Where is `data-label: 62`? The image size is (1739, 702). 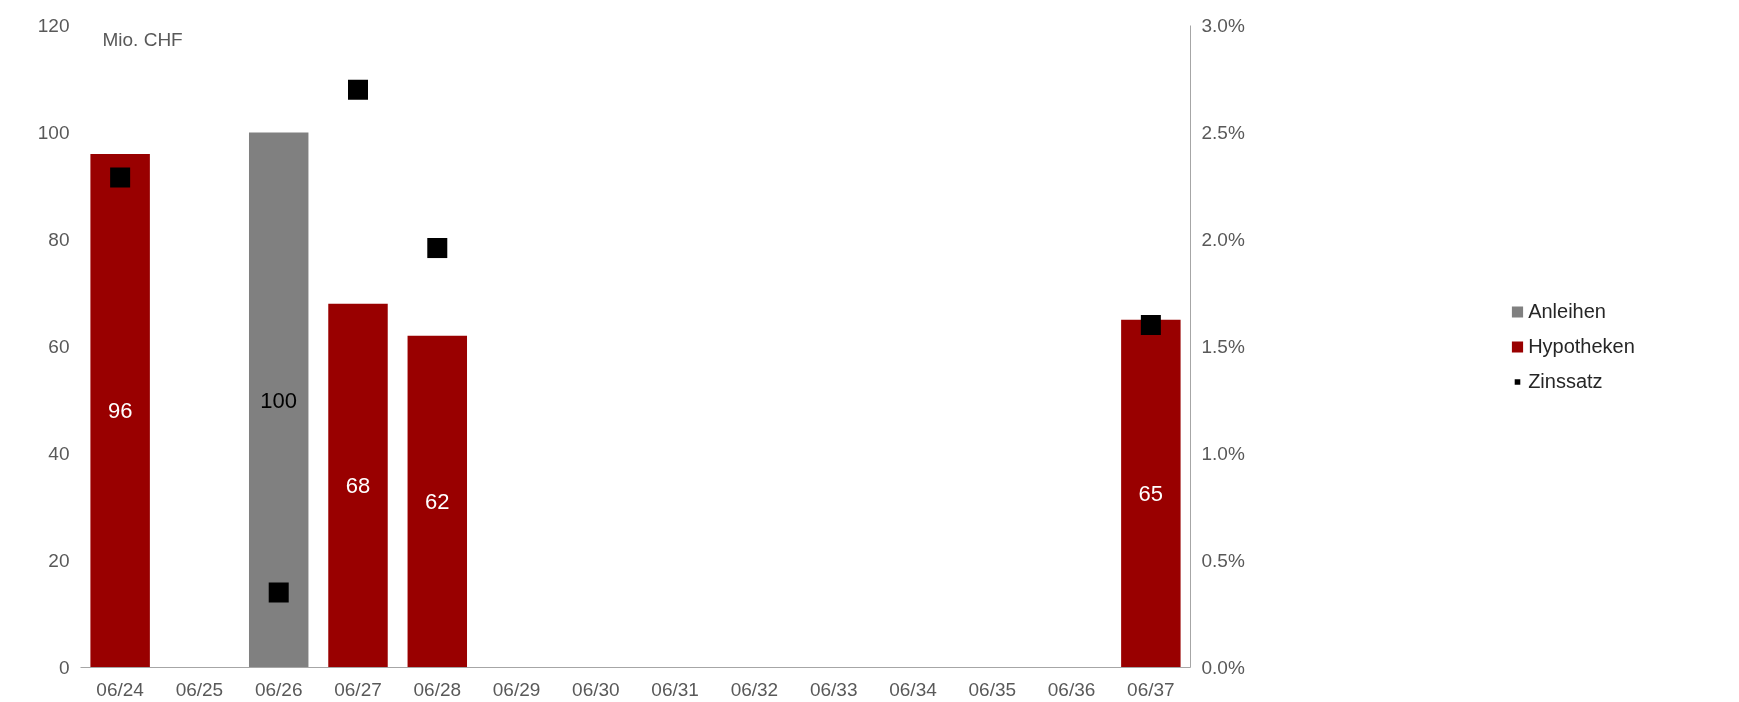 data-label: 62 is located at coordinates (437, 502).